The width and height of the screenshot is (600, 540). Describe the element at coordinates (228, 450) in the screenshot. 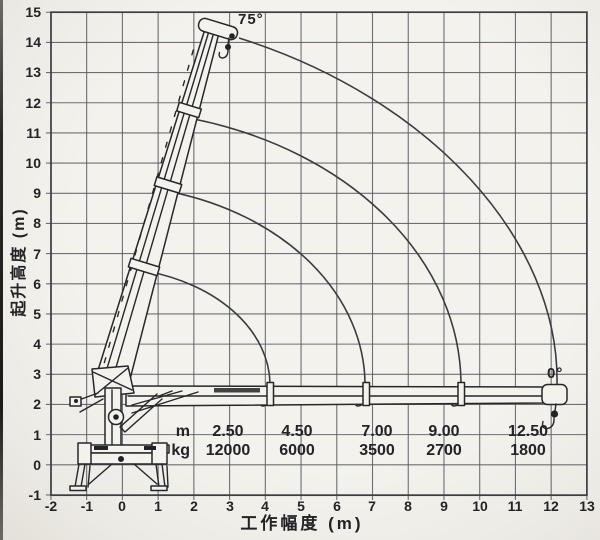

I see `capacity-value: 12000` at that location.